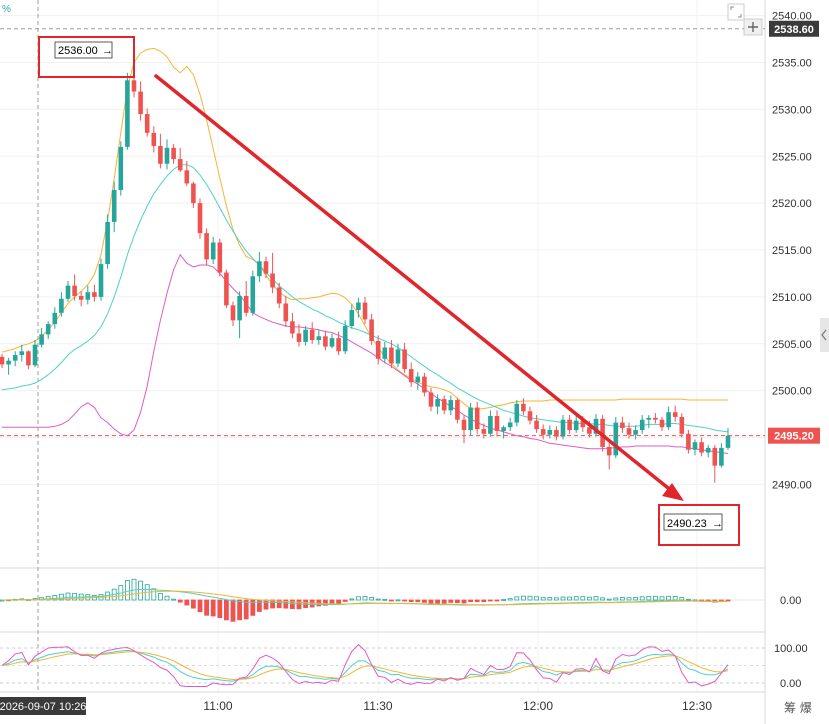  I want to click on price-tick: 2540.00, so click(792, 17).